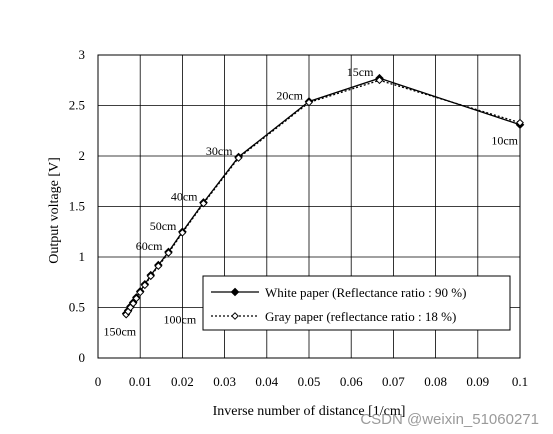  I want to click on distance-label: 100cm, so click(180, 319).